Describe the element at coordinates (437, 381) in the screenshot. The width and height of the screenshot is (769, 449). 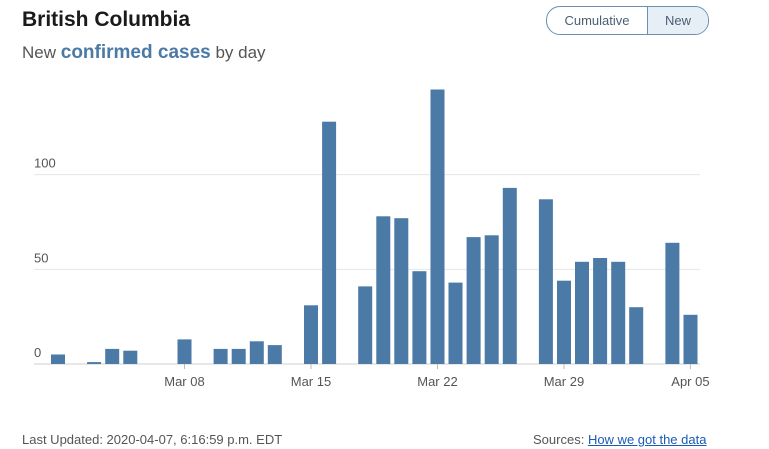
I see `x-tick-label: Mar 22` at that location.